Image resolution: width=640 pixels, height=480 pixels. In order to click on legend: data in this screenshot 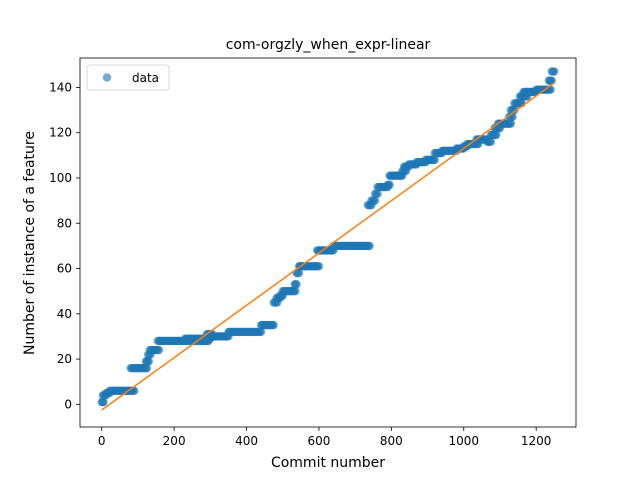, I will do `click(128, 77)`.